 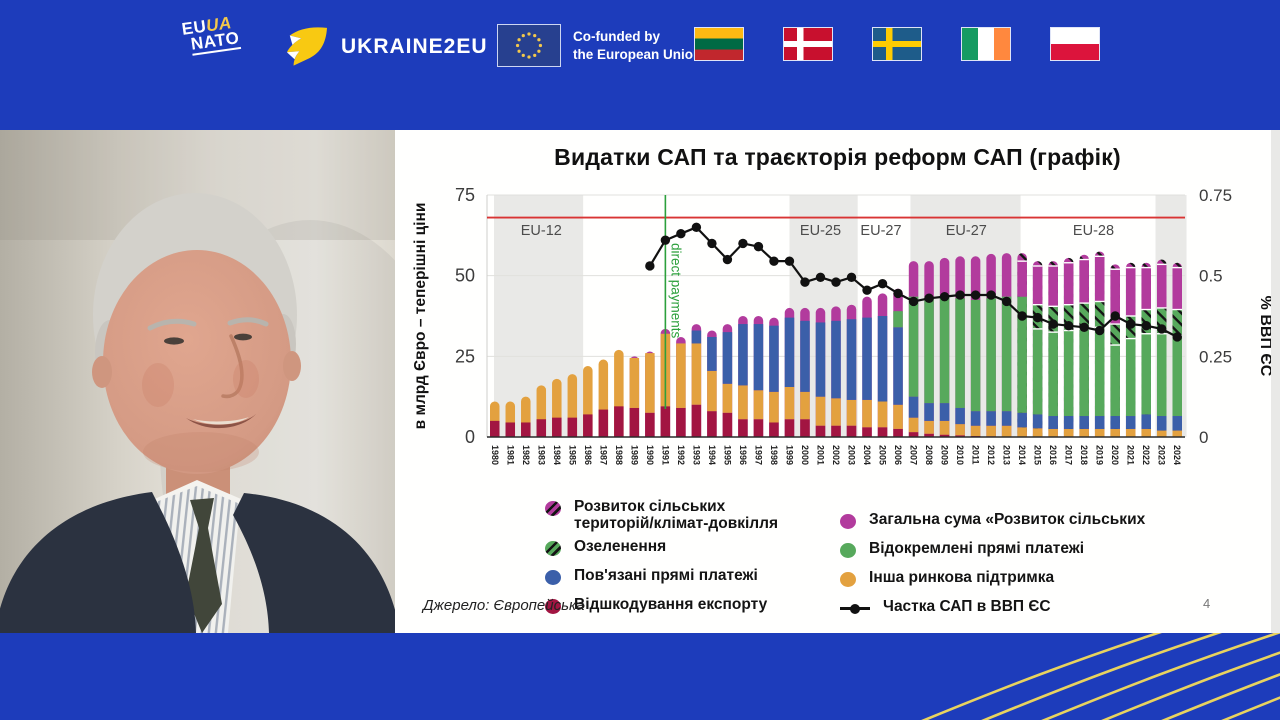 What do you see at coordinates (1022, 455) in the screenshot?
I see `year-label: 2014` at bounding box center [1022, 455].